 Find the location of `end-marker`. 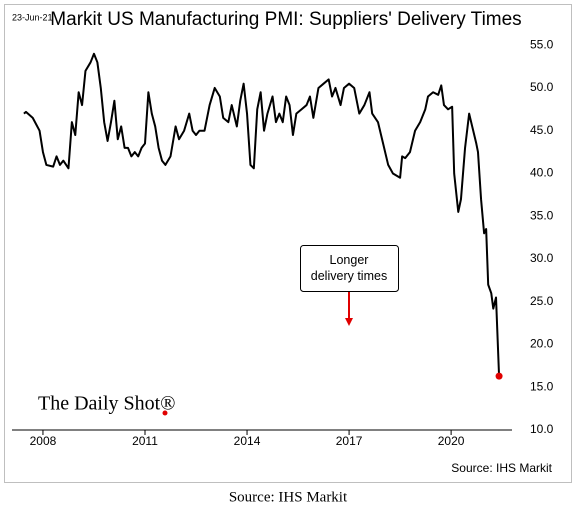

end-marker is located at coordinates (499, 376).